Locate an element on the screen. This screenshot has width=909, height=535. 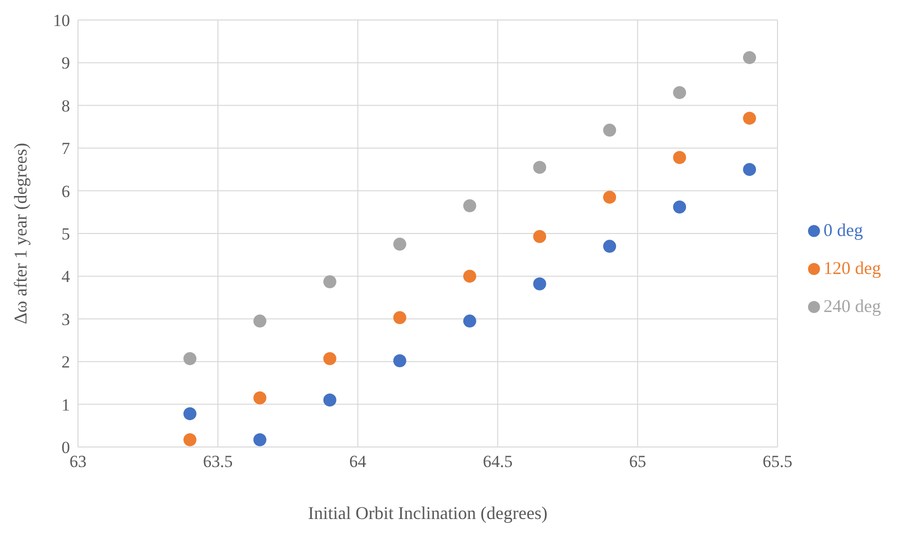
y-tick-label: 0 is located at coordinates (66, 448).